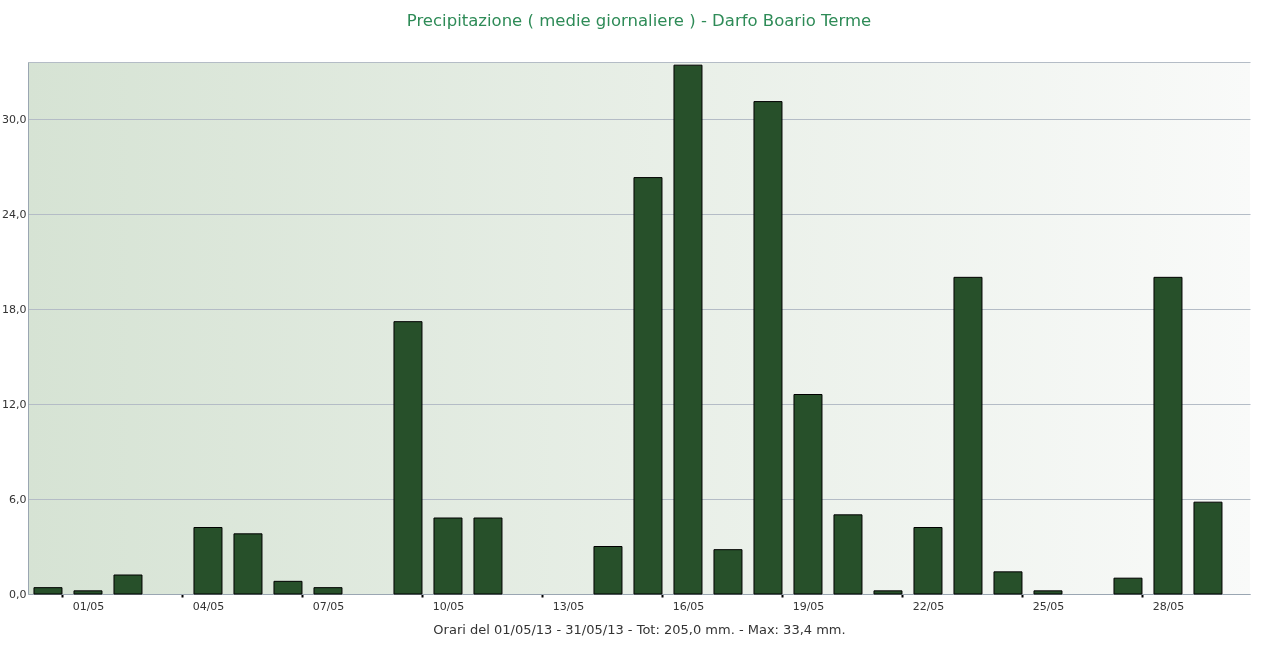  I want to click on y-tick-label: 30,0, so click(14, 119).